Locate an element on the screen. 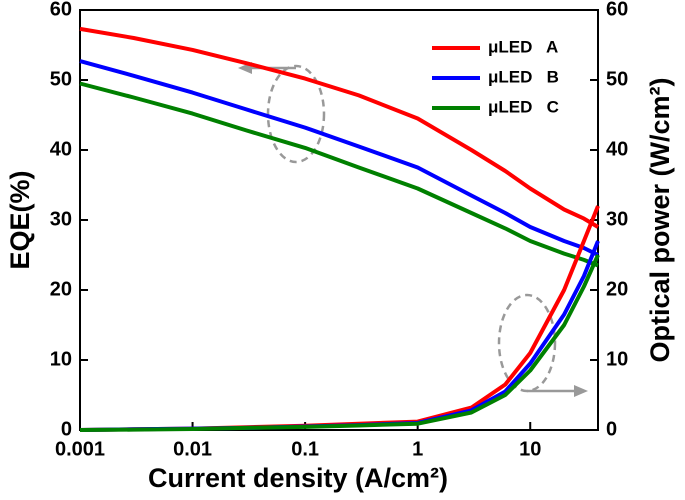 Image resolution: width=685 pixels, height=500 pixels. y2-tick-label: 10 is located at coordinates (617, 359).